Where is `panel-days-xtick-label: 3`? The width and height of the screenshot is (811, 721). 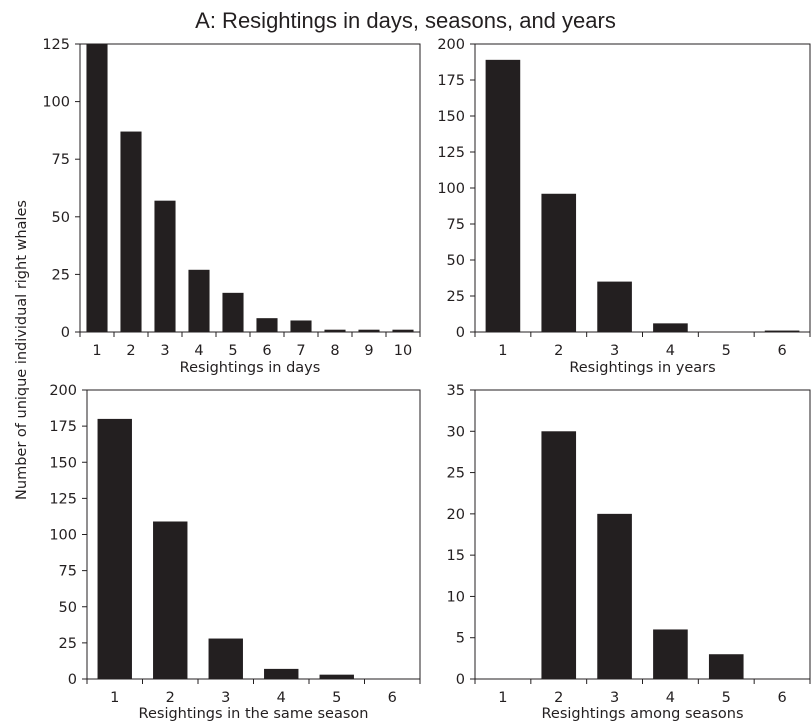 panel-days-xtick-label: 3 is located at coordinates (164, 351).